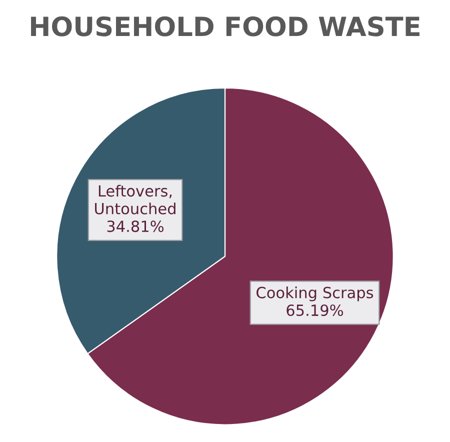  What do you see at coordinates (225, 26) in the screenshot?
I see `chart-title: HOUSEHOLD FOOD WASTE` at bounding box center [225, 26].